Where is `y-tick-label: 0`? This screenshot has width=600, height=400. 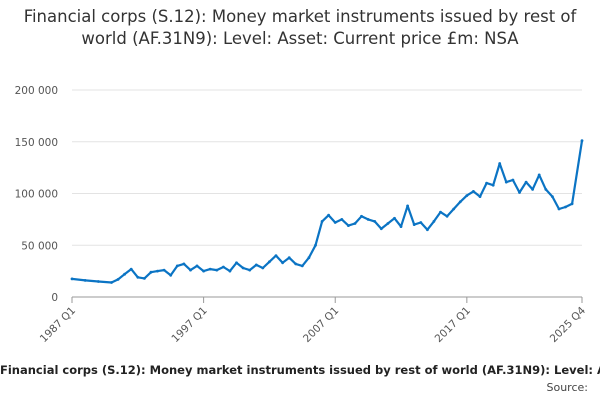 y-tick-label: 0 is located at coordinates (54, 298).